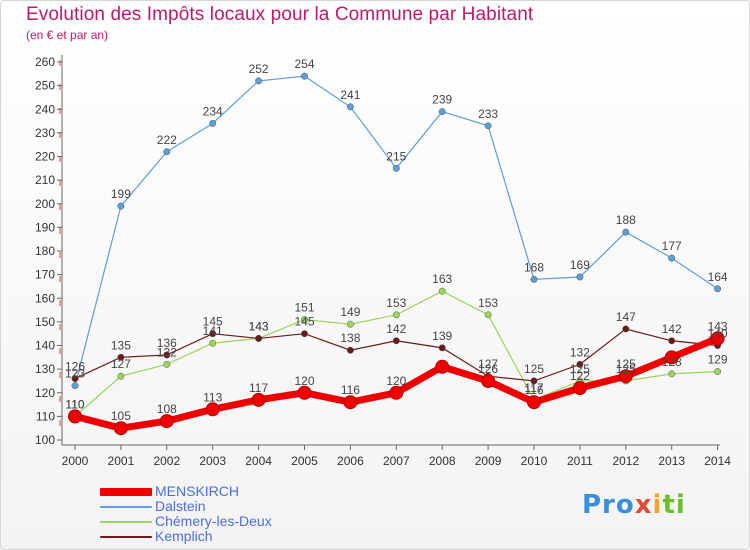 This screenshot has width=750, height=550. What do you see at coordinates (121, 416) in the screenshot?
I see `data-label-menskirch: 105` at bounding box center [121, 416].